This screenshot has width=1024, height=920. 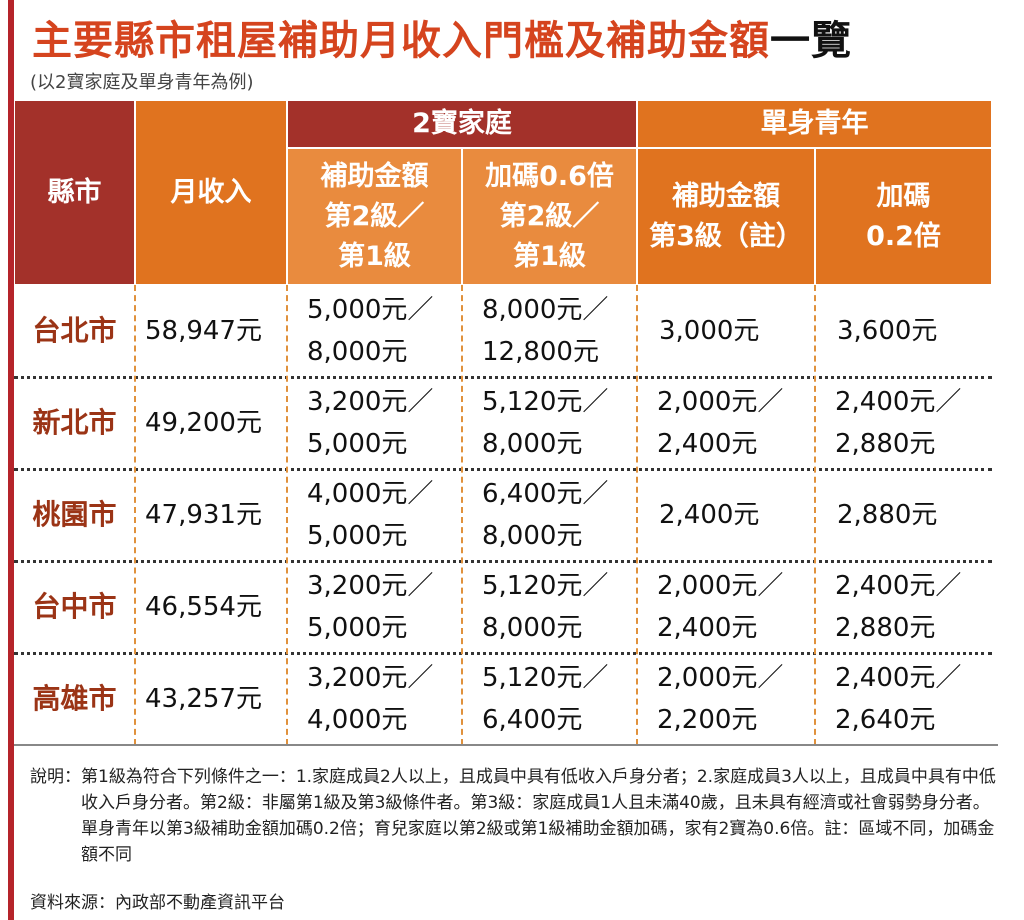 I want to click on note-label: 說明：, so click(x=55, y=777).